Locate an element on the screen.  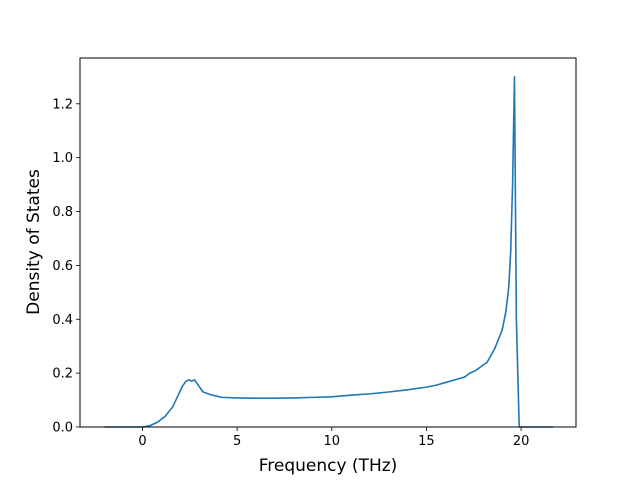
x-tick-label: 10 is located at coordinates (332, 441).